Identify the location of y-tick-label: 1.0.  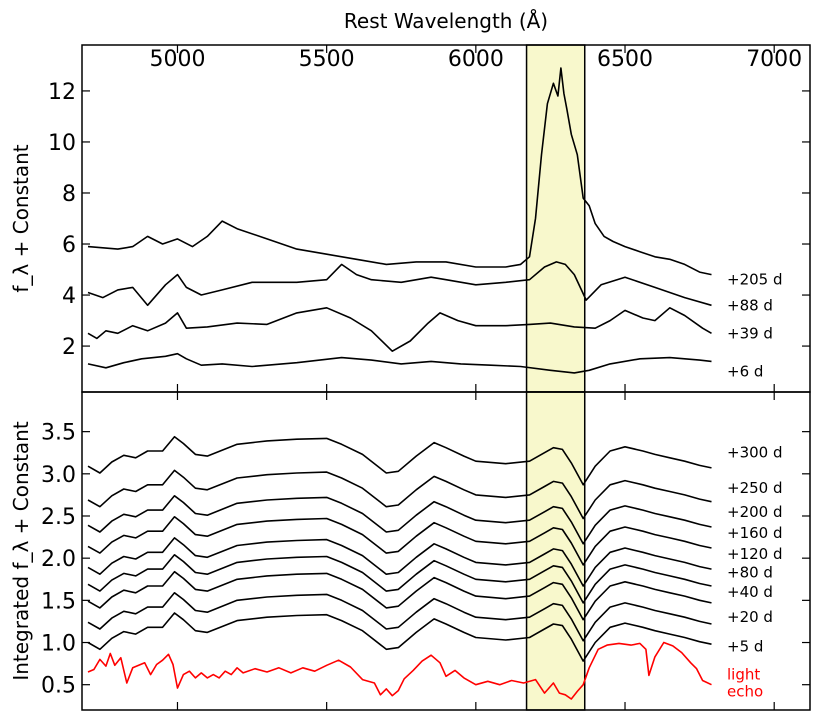
(58, 644).